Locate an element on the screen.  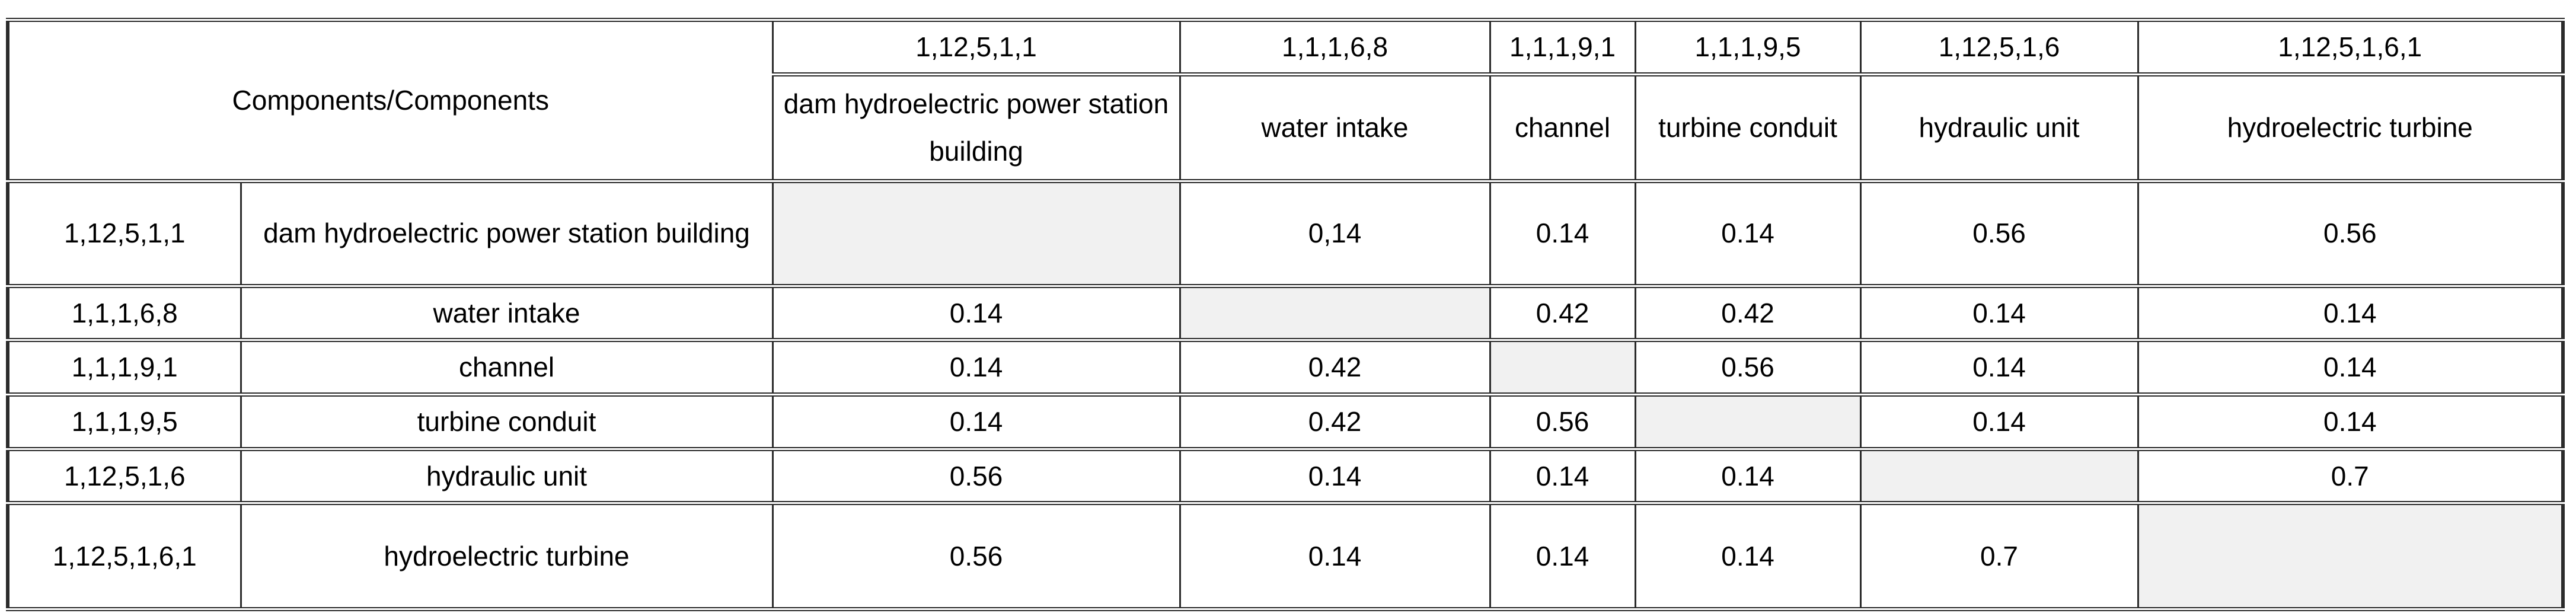
row-code: 1,1,1,9,5 is located at coordinates (124, 421).